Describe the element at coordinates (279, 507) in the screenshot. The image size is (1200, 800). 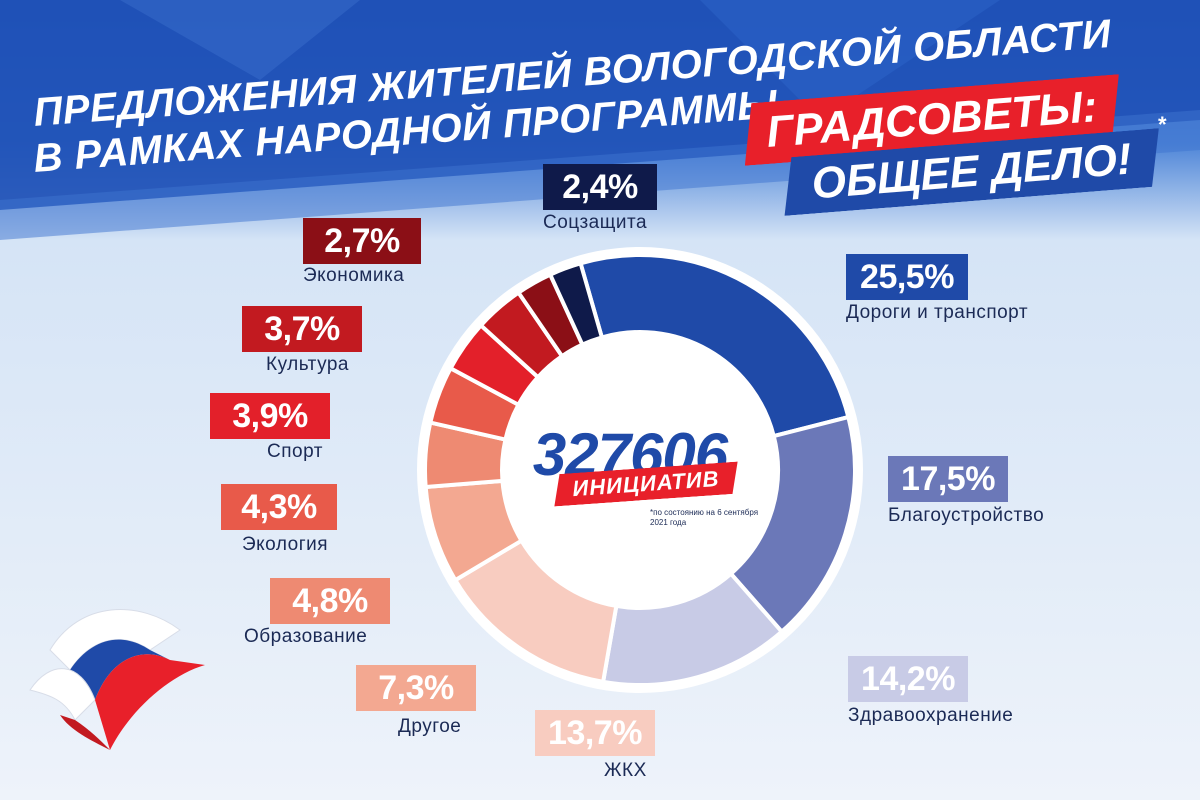
I see `data-label: 4,3%` at that location.